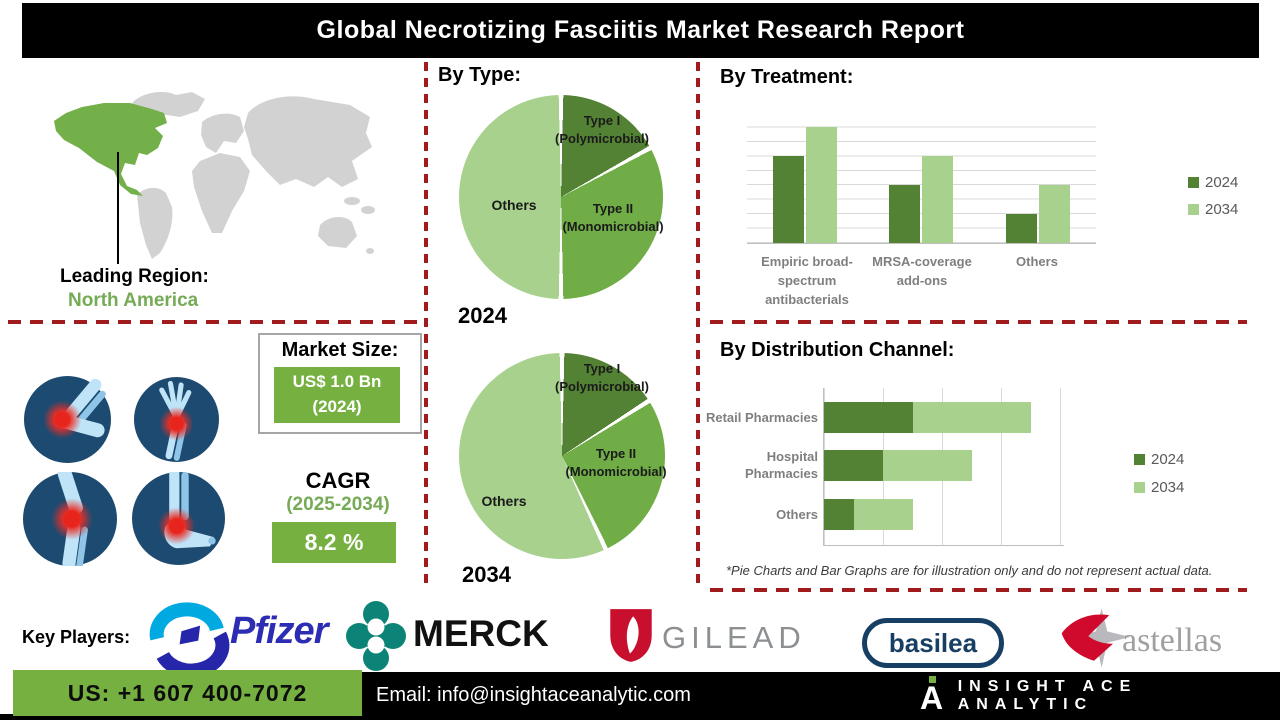  I want to click on distribution-category-1: Retail Pharmacies, so click(761, 417).